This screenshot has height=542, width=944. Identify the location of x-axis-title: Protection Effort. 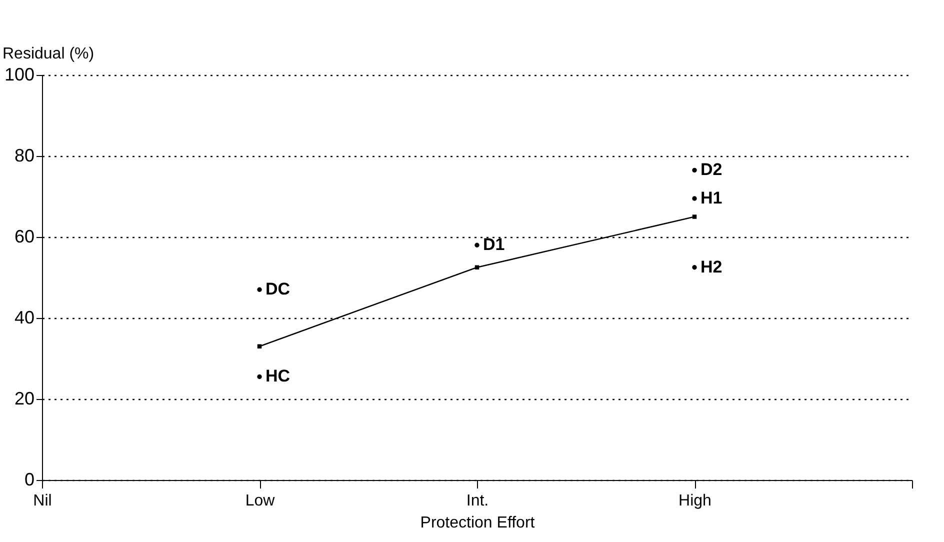
(478, 523).